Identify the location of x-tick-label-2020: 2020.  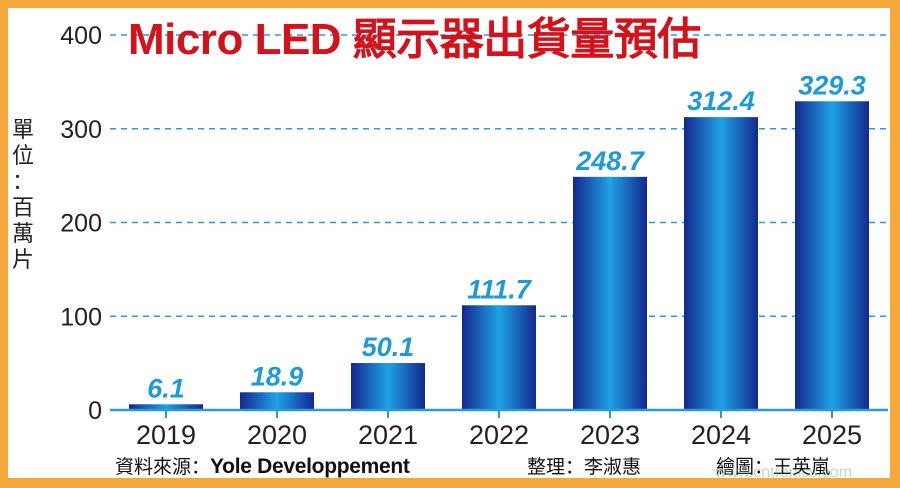
(277, 435).